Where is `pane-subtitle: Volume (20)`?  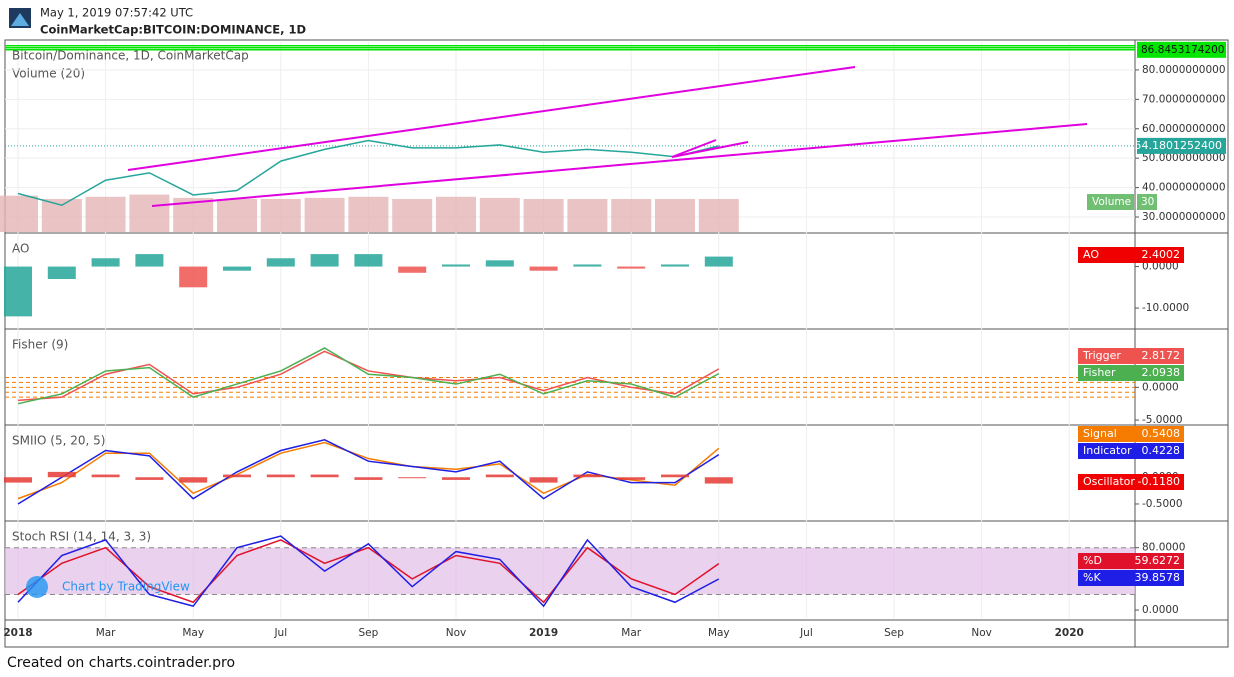 pane-subtitle: Volume (20) is located at coordinates (48, 74).